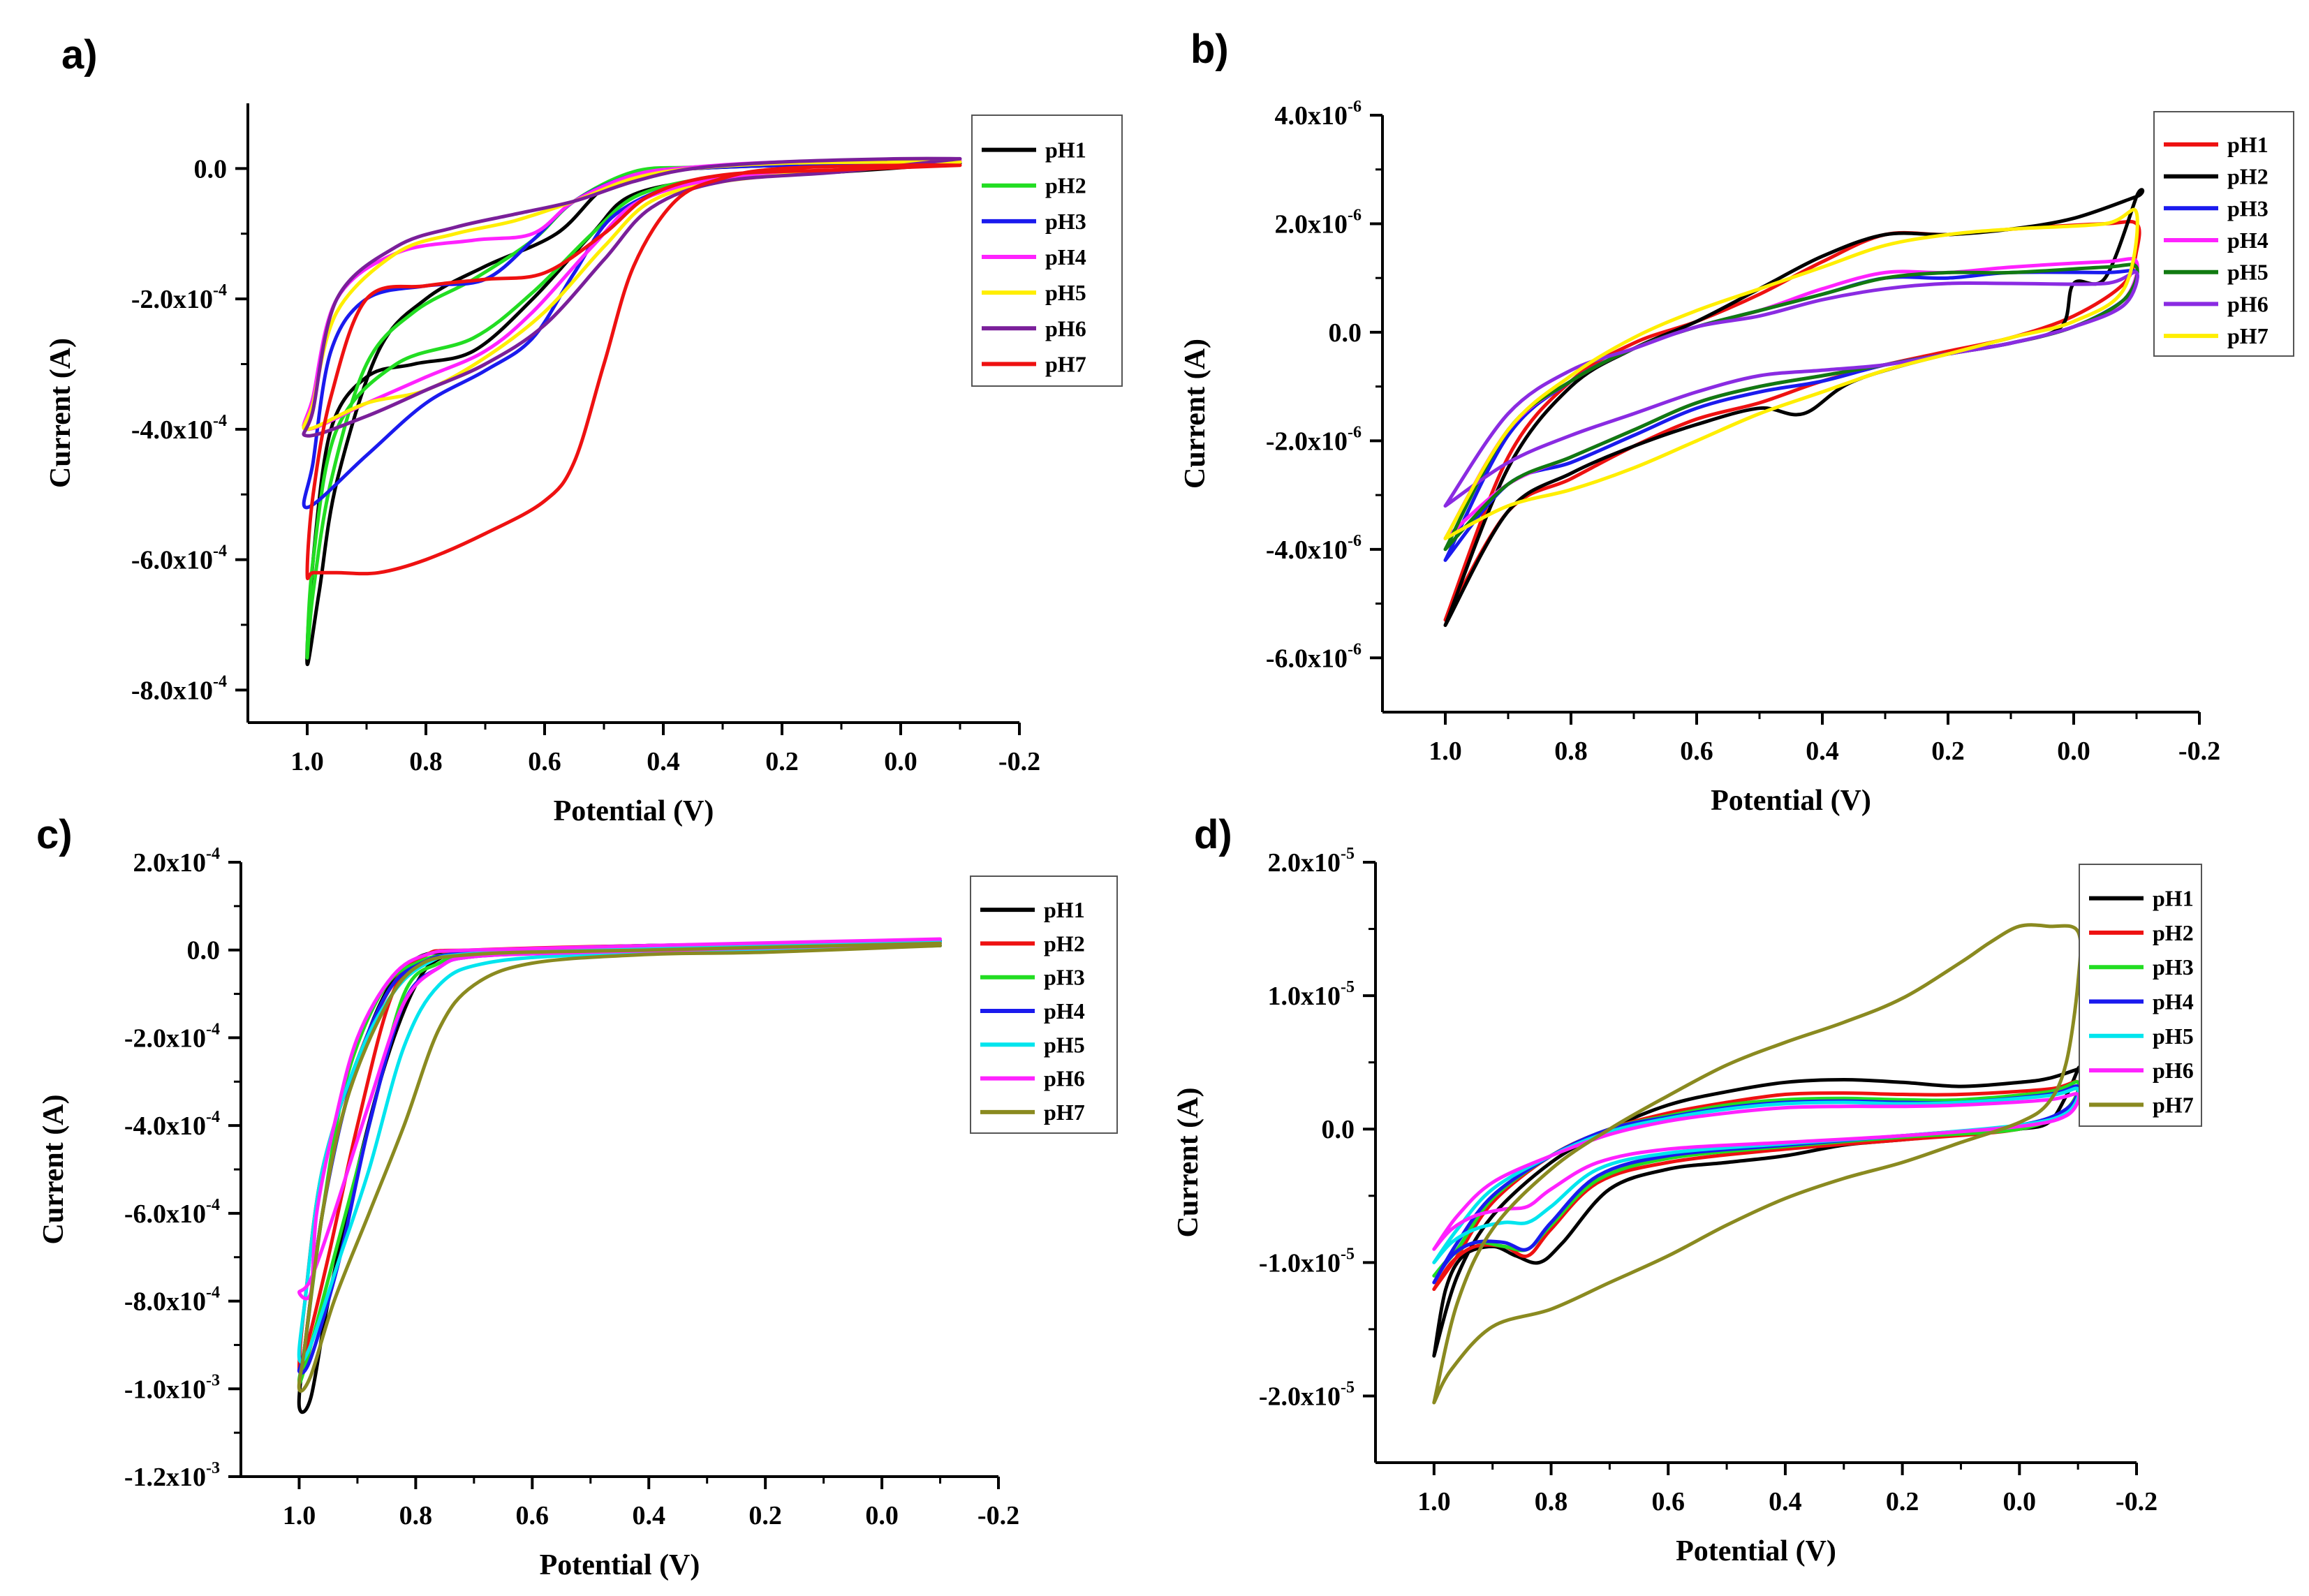 The image size is (2309, 1596). I want to click on y-tick-label: -2.0x10⁻⁴, so click(179, 297).